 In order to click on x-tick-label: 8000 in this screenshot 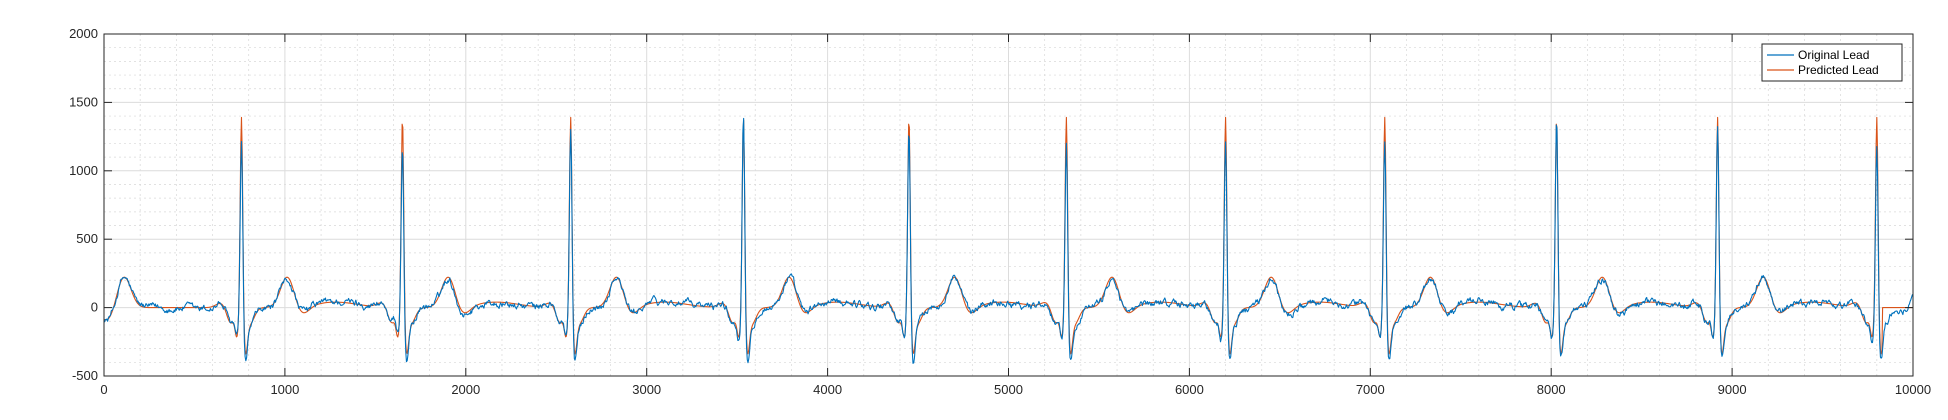, I will do `click(1551, 389)`.